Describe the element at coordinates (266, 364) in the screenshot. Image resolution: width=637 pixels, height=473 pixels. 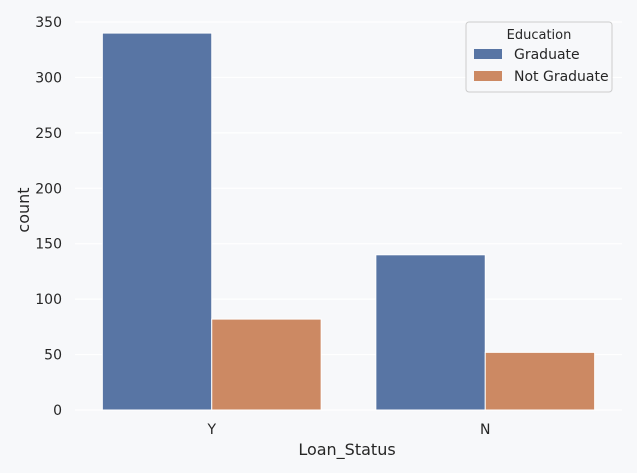
I see `bar-not-graduate-y` at that location.